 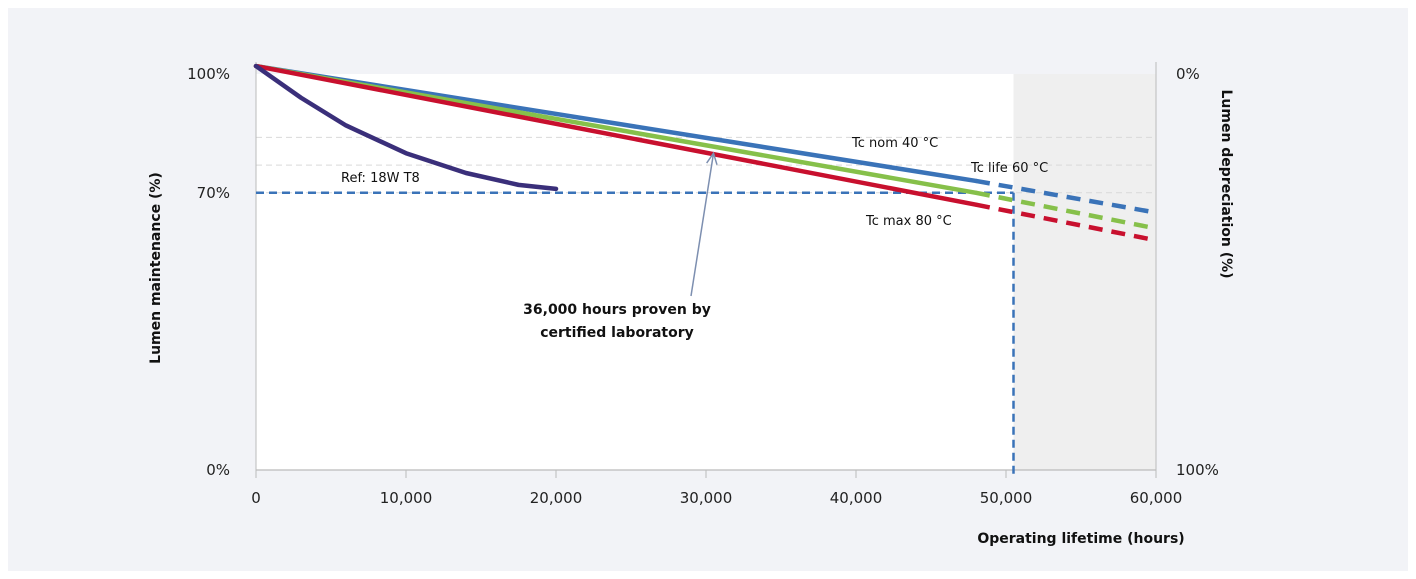 I want to click on y2-axis-title: Lumen depreciation (%), so click(x=1226, y=183).